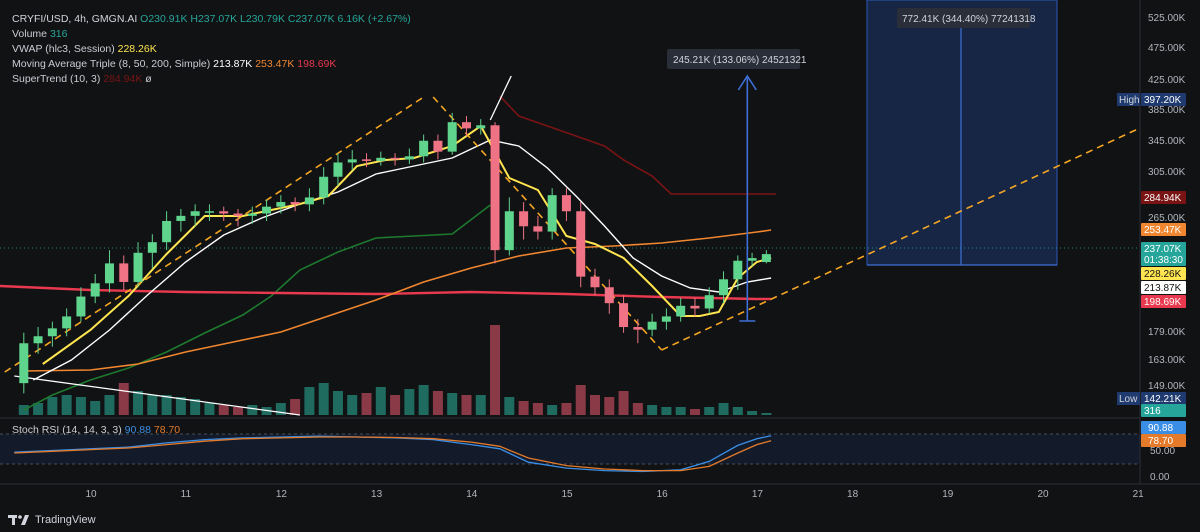 The image size is (1200, 532). What do you see at coordinates (211, 34) in the screenshot?
I see `legend-volume-row: Volume 316` at bounding box center [211, 34].